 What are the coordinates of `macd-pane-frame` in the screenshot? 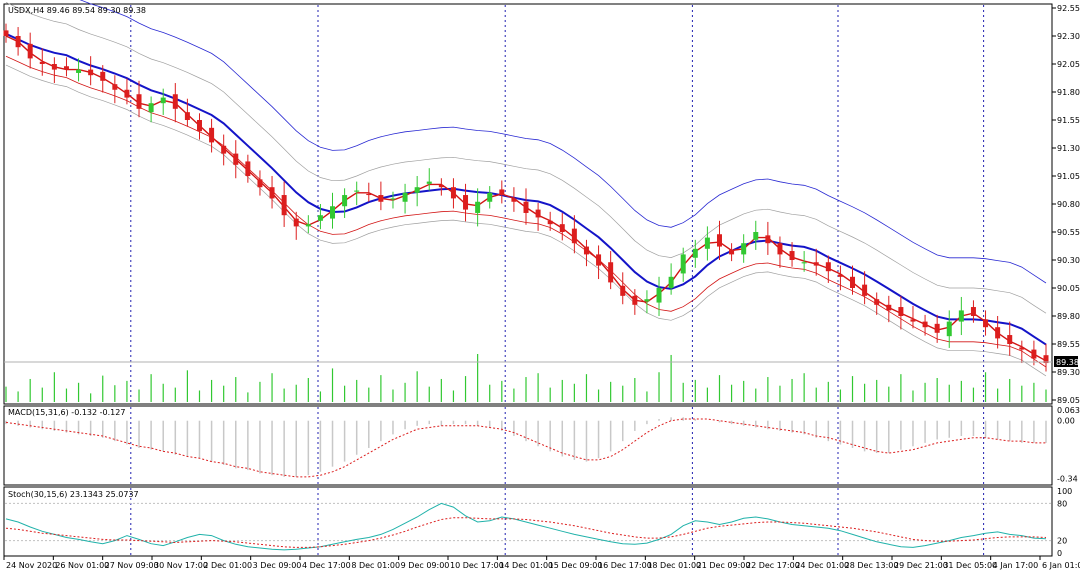 It's located at (528, 445).